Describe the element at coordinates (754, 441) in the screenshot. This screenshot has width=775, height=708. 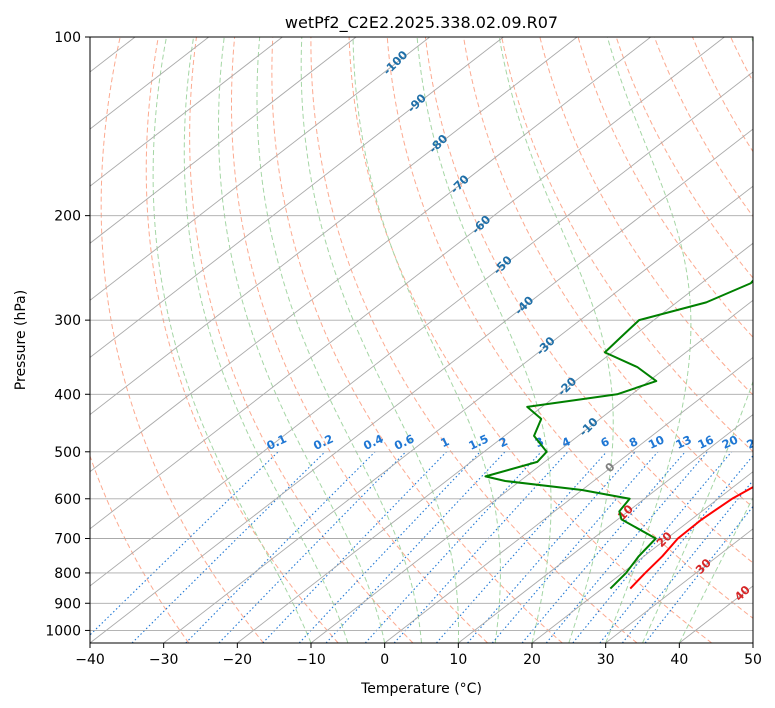
I see `mixing-ratio-label: 25` at that location.